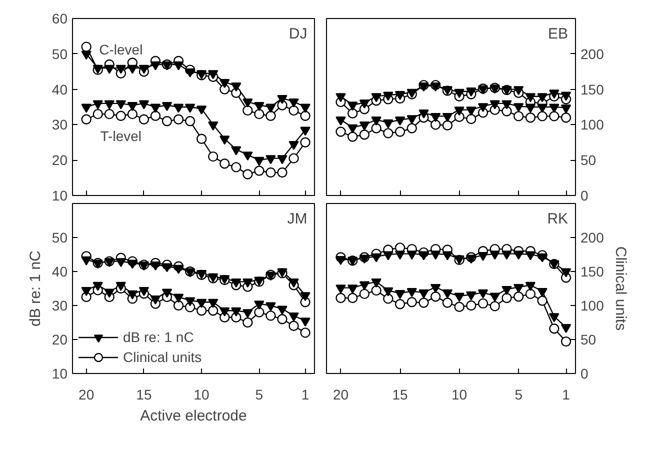 This screenshot has width=645, height=452. What do you see at coordinates (297, 219) in the screenshot?
I see `text: JM` at bounding box center [297, 219].